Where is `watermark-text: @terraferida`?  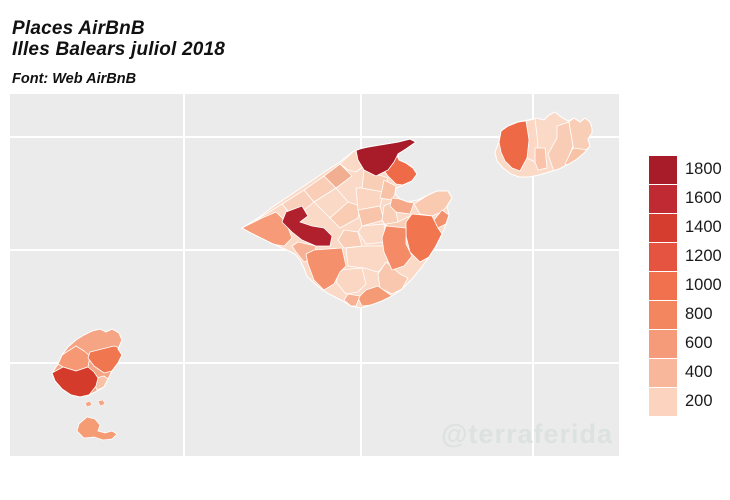
watermark-text: @terraferida is located at coordinates (527, 434).